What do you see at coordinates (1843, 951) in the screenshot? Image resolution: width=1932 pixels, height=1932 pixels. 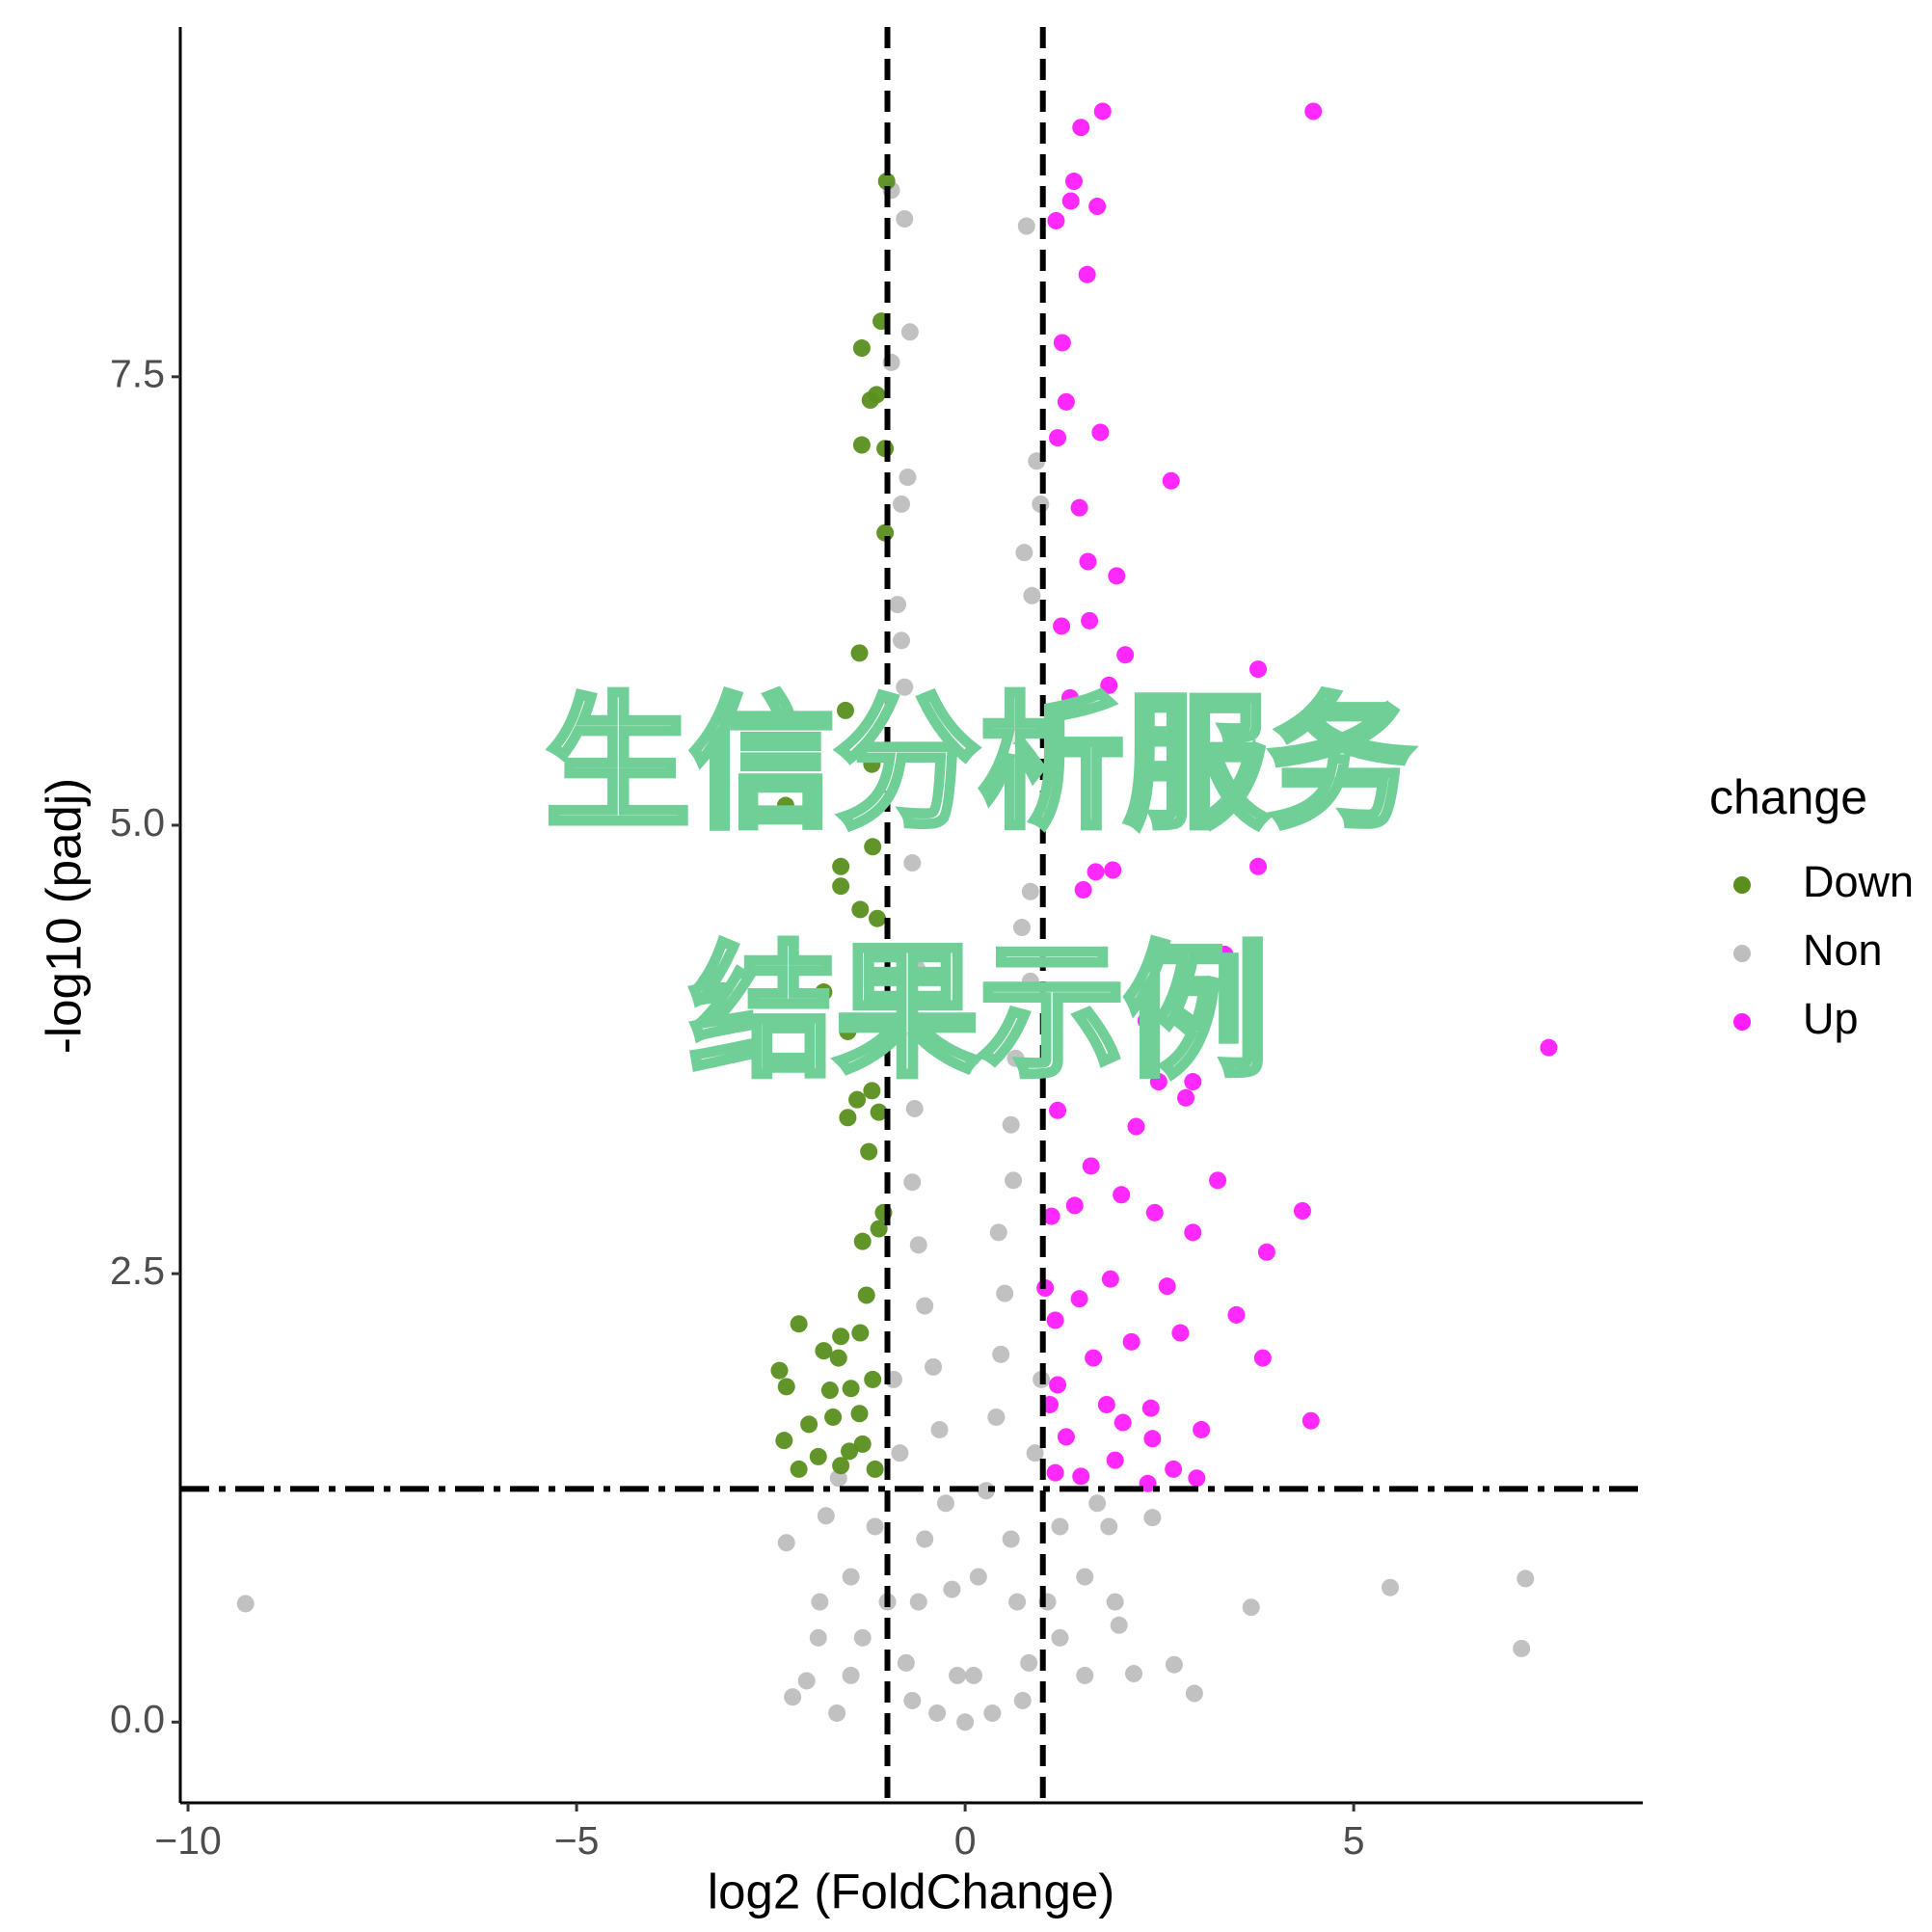 I see `legend-label: Non` at bounding box center [1843, 951].